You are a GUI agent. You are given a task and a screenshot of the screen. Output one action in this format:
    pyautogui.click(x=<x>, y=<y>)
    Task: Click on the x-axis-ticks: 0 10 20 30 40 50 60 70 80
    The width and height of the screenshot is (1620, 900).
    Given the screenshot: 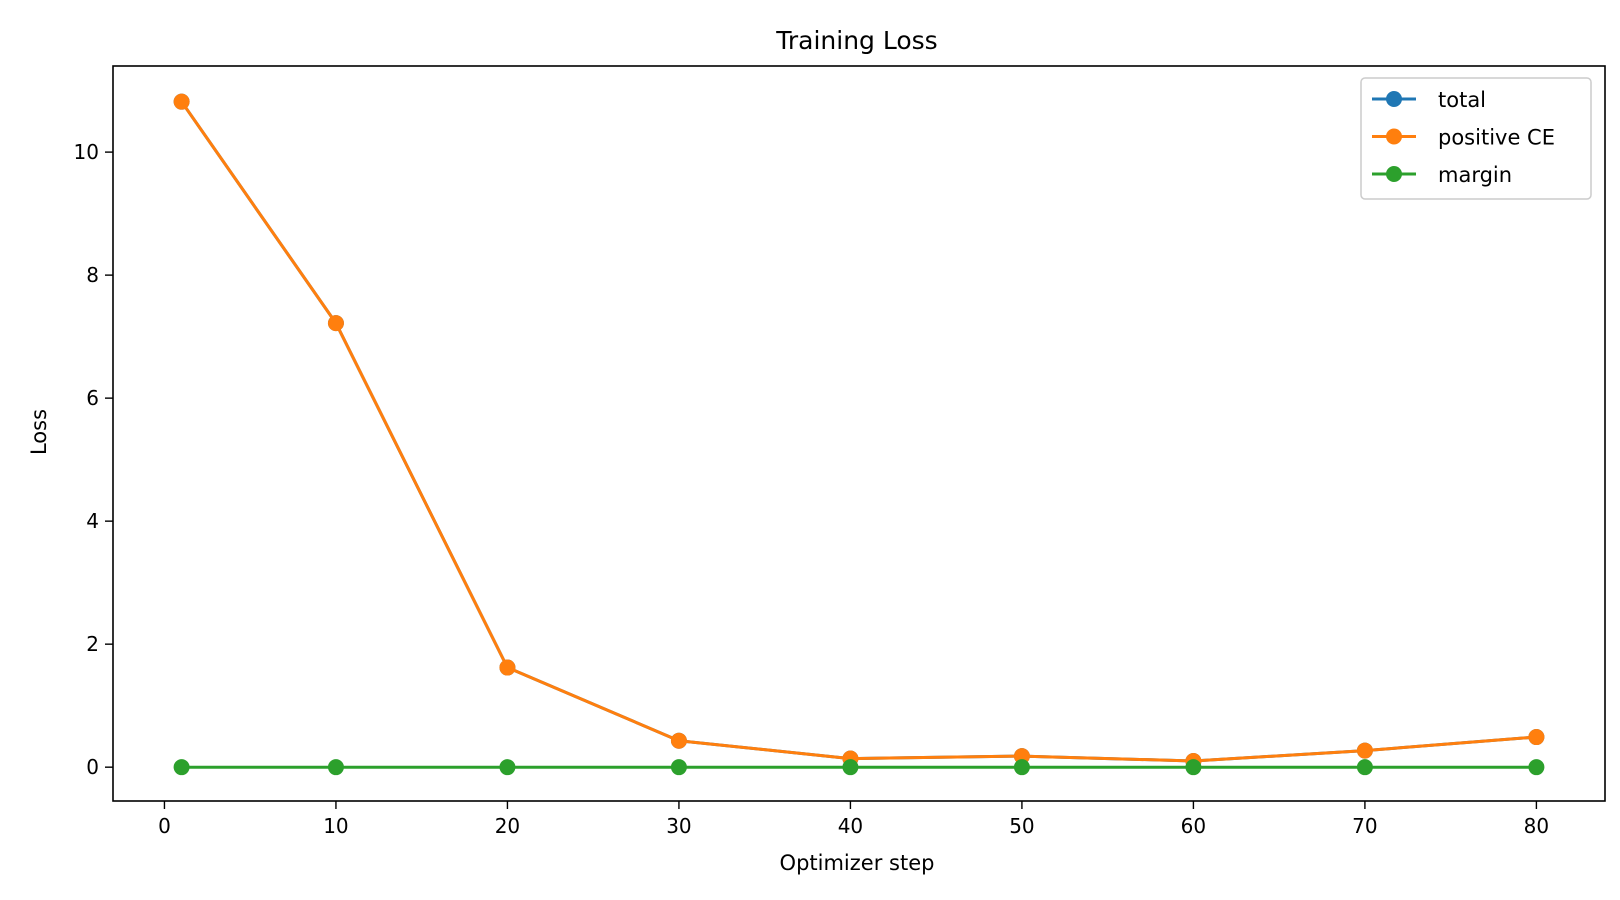 What is the action you would take?
    pyautogui.click(x=853, y=819)
    